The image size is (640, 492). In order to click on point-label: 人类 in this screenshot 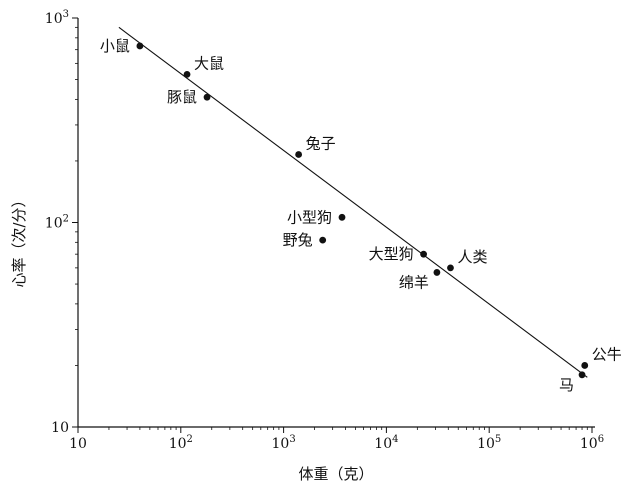, I will do `click(472, 257)`.